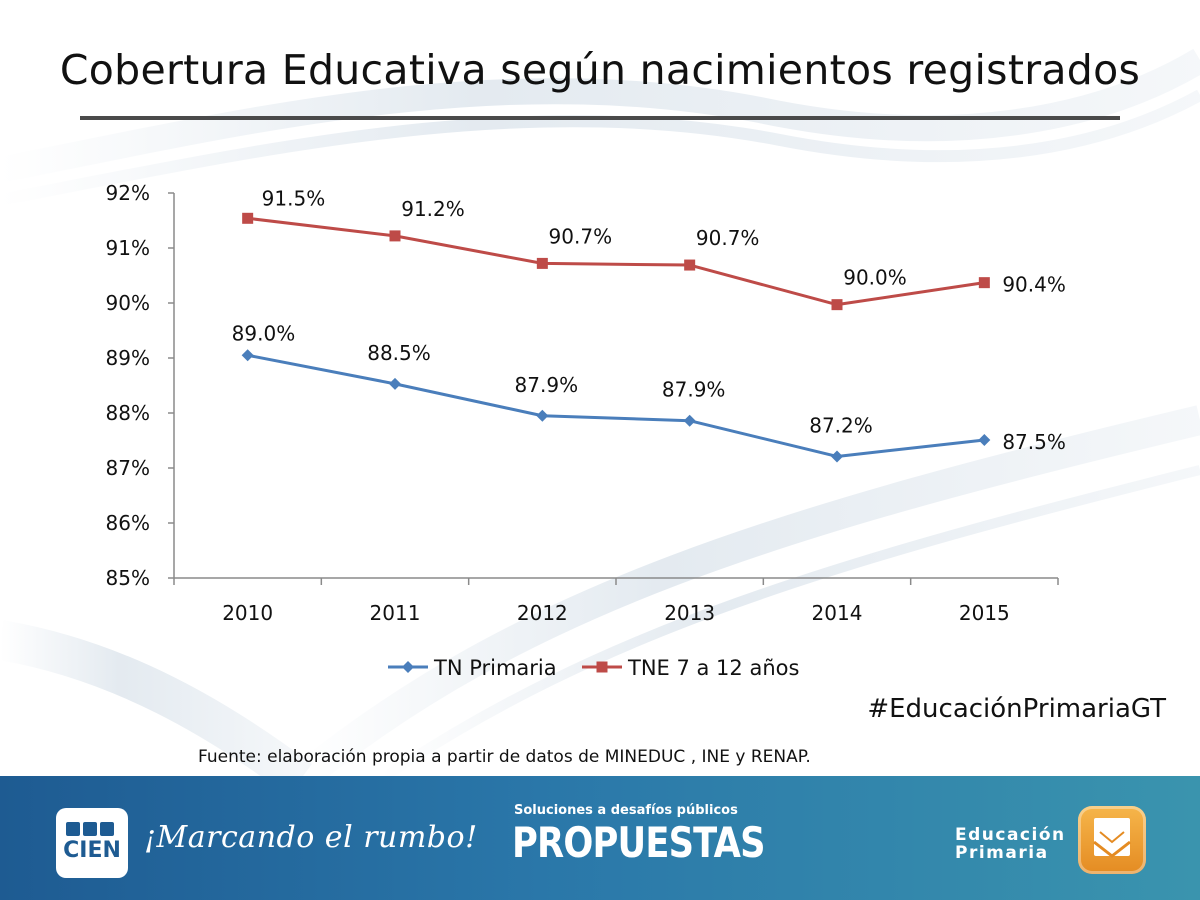 The width and height of the screenshot is (1200, 900). I want to click on data-label: 90.0%, so click(875, 278).